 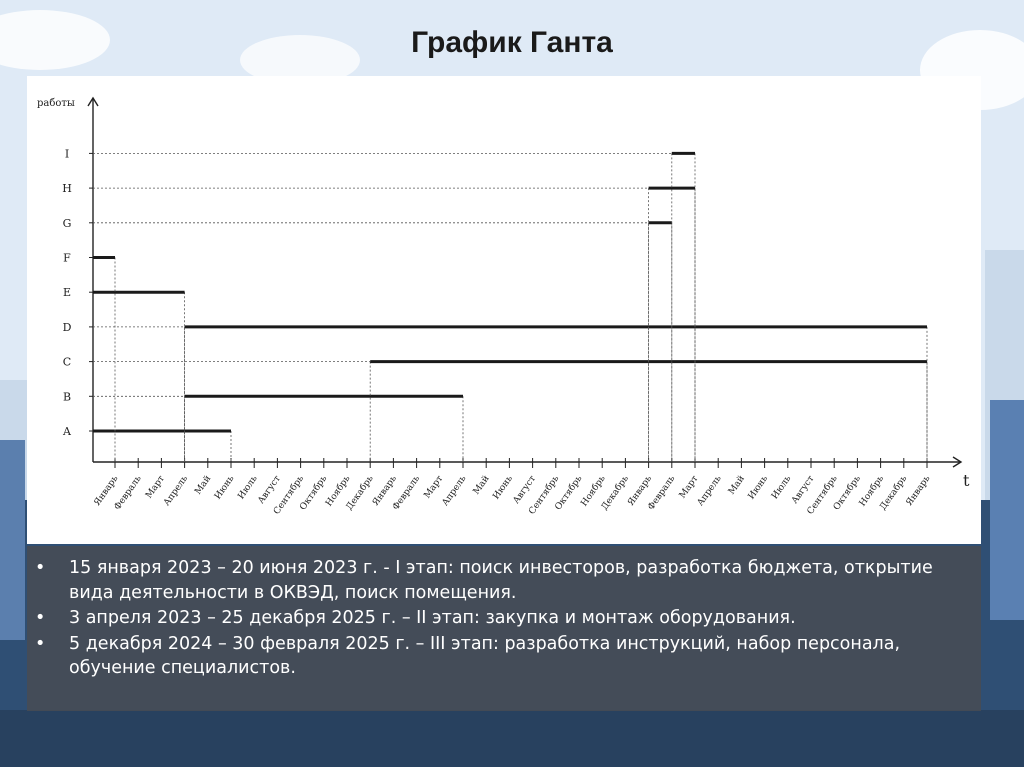 I want to click on x-axis-arrow, so click(x=957, y=462).